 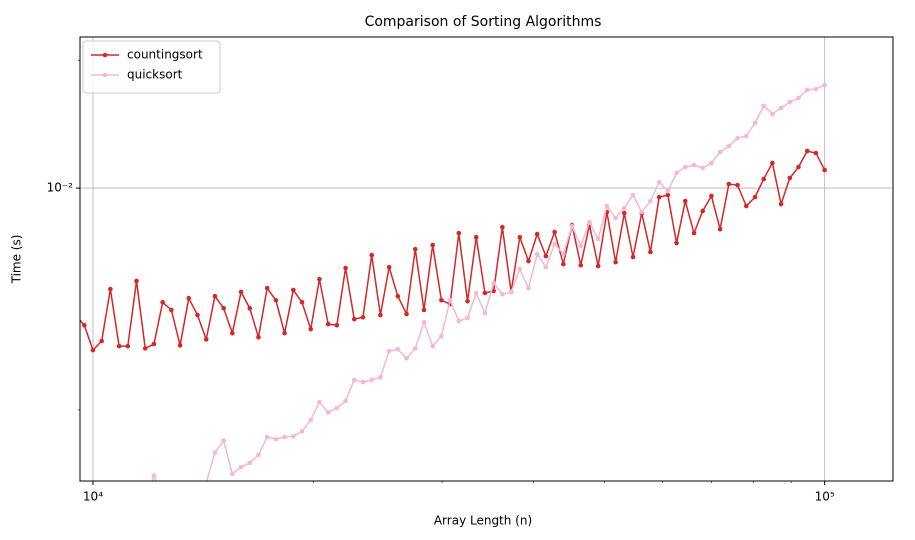 What do you see at coordinates (155, 75) in the screenshot?
I see `legend-label: quicksort` at bounding box center [155, 75].